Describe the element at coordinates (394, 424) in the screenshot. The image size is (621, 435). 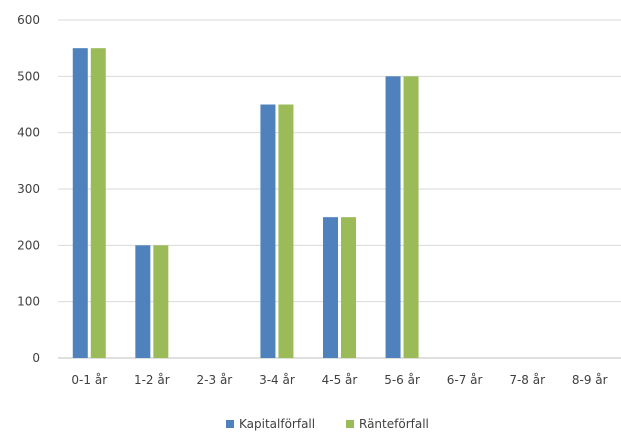
I see `legend-label-ranteforfall: Ränteförfall` at that location.